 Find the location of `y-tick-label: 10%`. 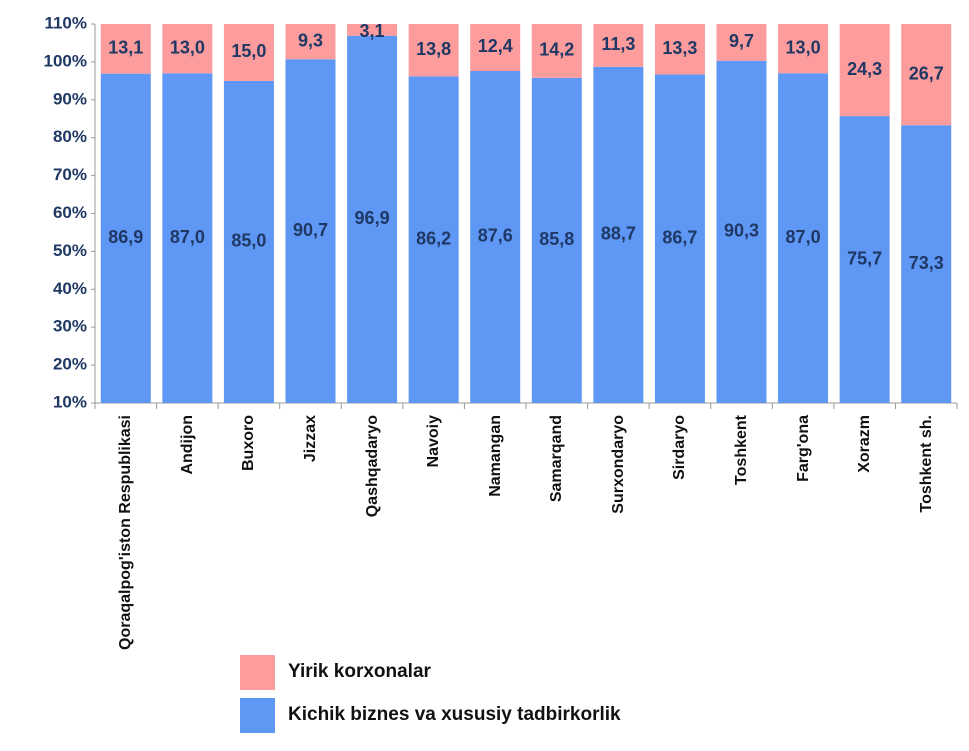

y-tick-label: 10% is located at coordinates (70, 401).